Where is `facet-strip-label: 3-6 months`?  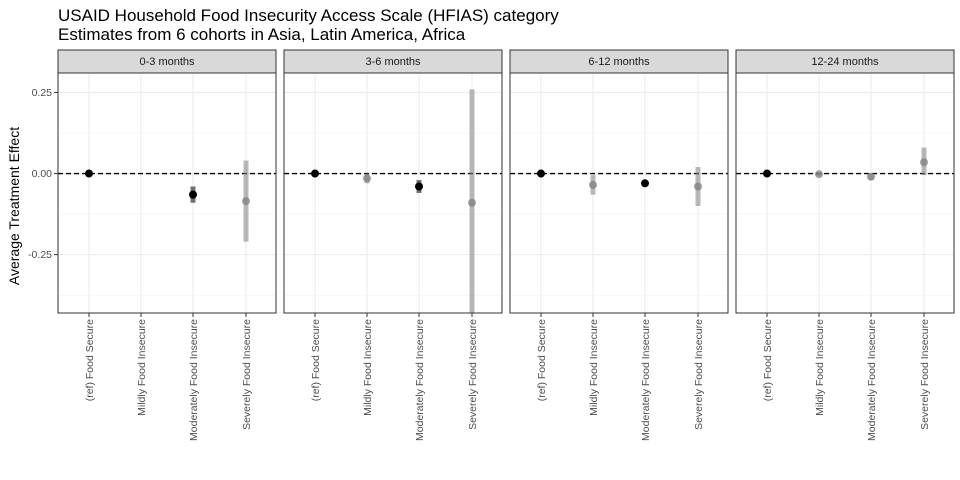 facet-strip-label: 3-6 months is located at coordinates (393, 62).